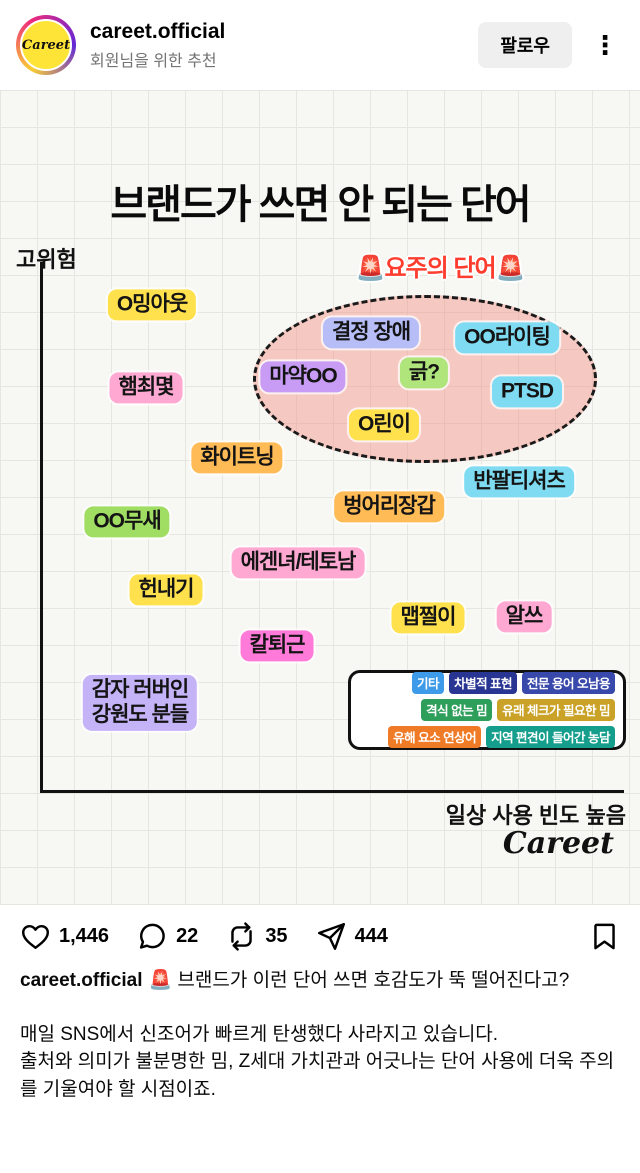 Image resolution: width=640 pixels, height=1173 pixels. Describe the element at coordinates (384, 425) in the screenshot. I see `word-chip: O린이` at that location.